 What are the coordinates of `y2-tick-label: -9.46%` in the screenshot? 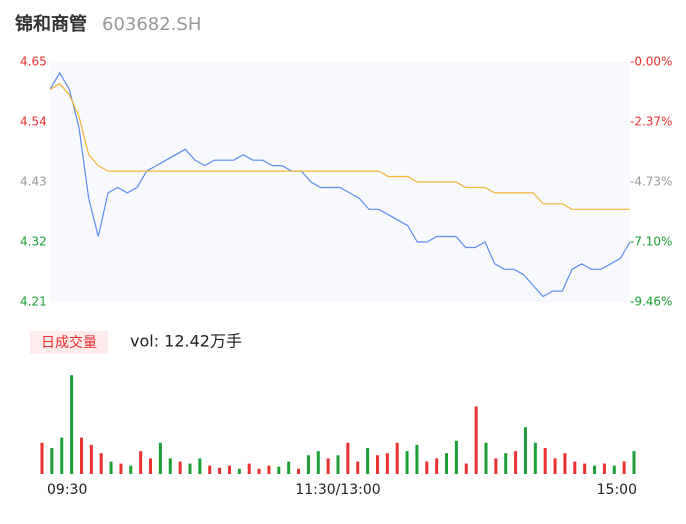 It's located at (651, 302).